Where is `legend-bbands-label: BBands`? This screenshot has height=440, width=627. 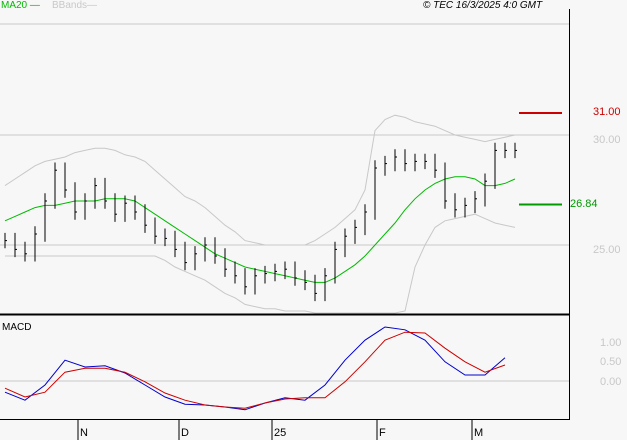 legend-bbands-label: BBands is located at coordinates (70, 5).